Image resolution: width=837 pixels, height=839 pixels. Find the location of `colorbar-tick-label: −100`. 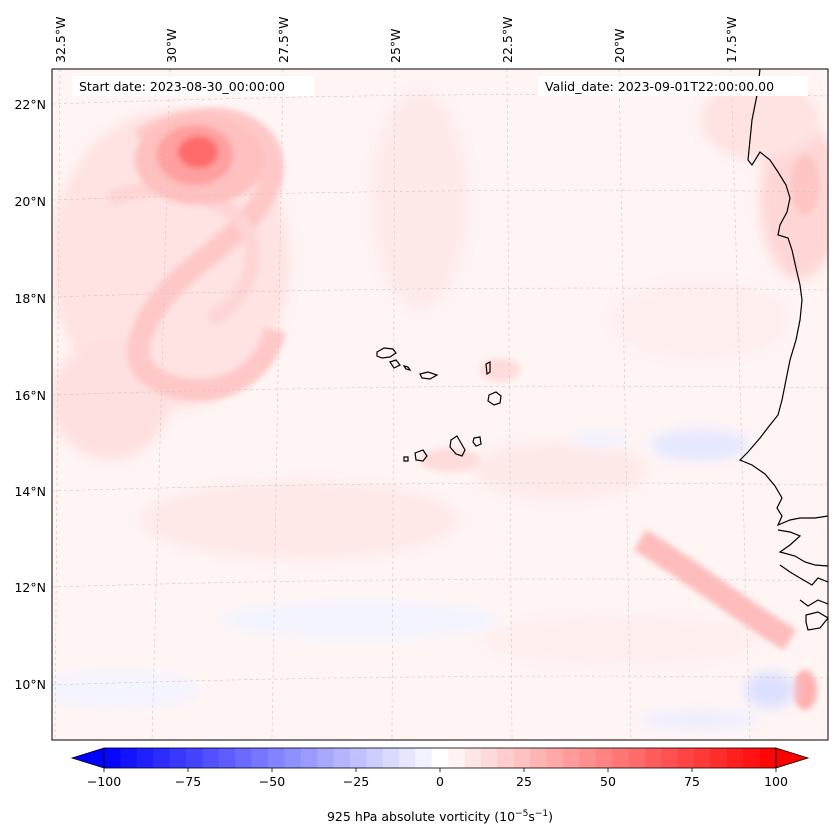

colorbar-tick-label: −100 is located at coordinates (104, 781).